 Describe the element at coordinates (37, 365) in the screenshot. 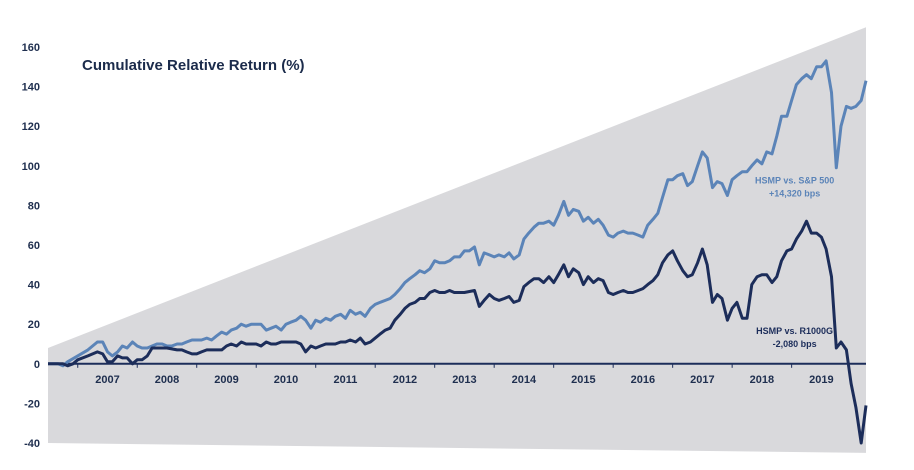

I see `y-tick-label: 0` at that location.